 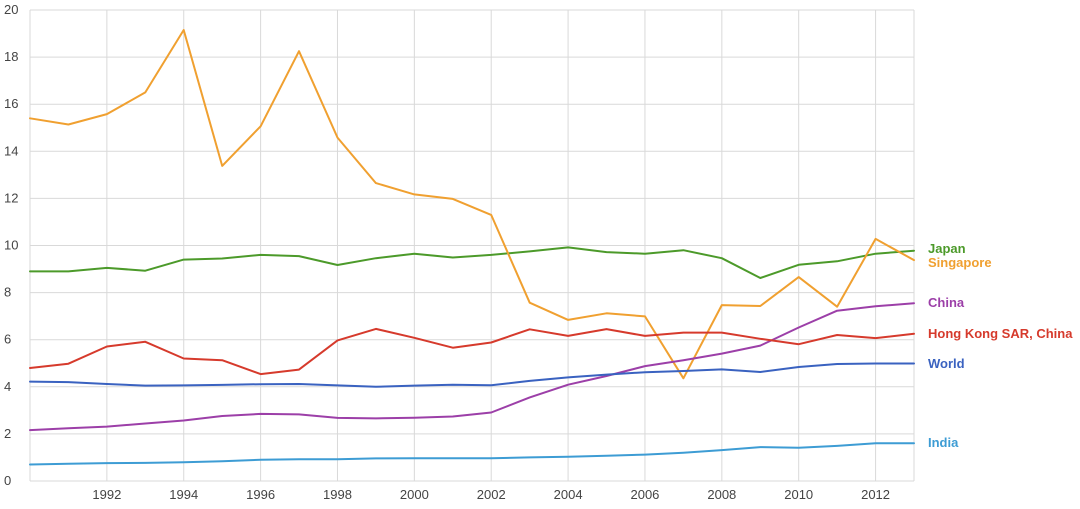 What do you see at coordinates (1000, 333) in the screenshot?
I see `legend-label-hong-kong-sar-china: Hong Kong SAR, China` at bounding box center [1000, 333].